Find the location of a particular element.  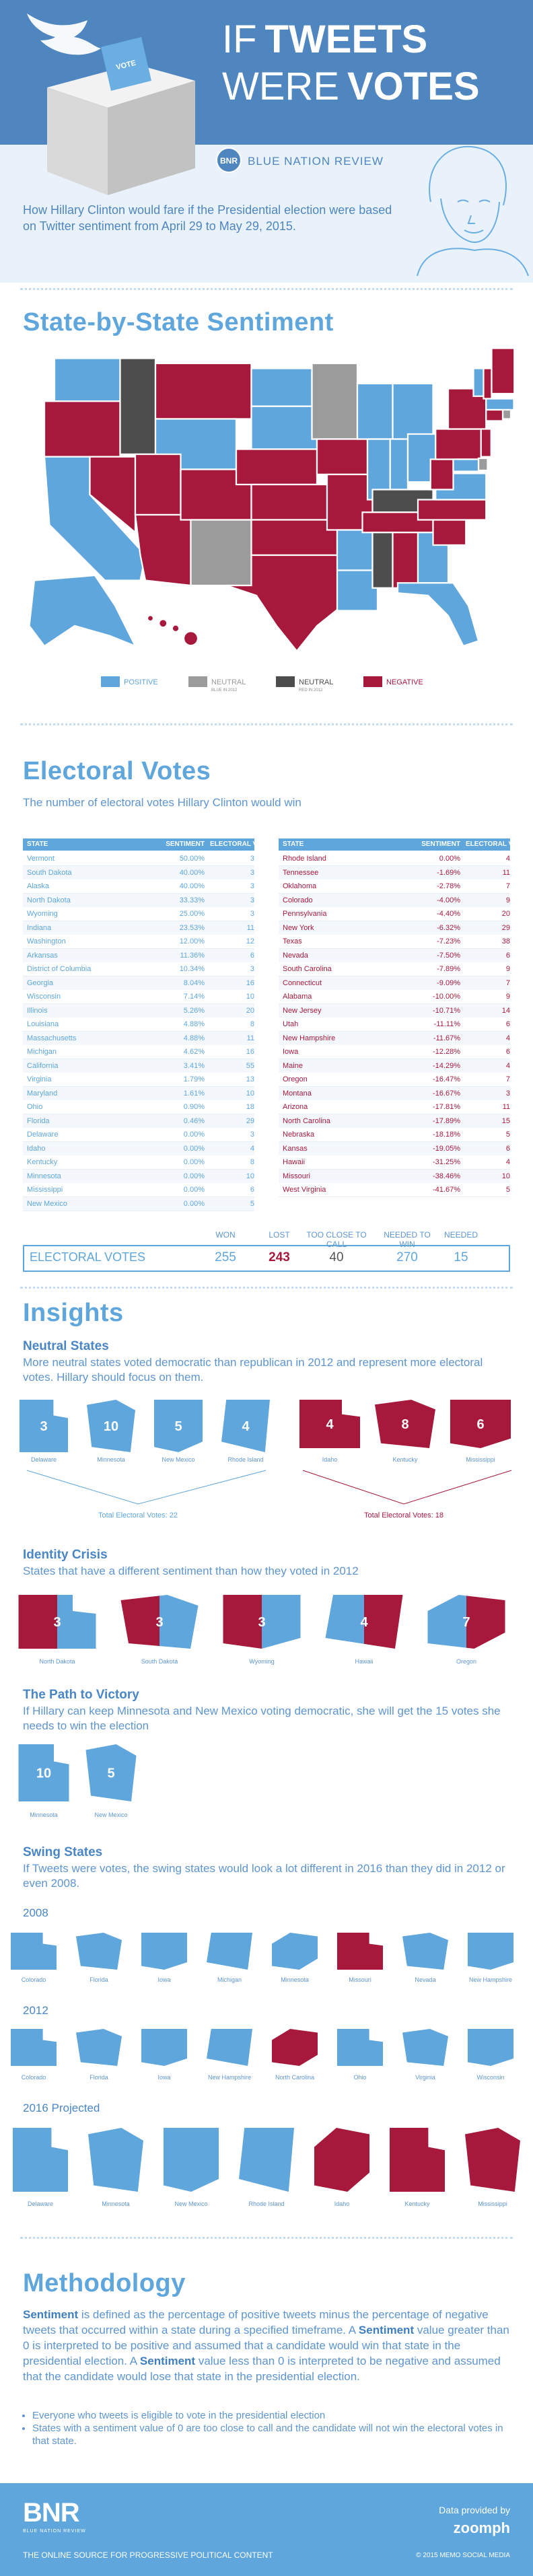

table-cell: Connecticut is located at coordinates (302, 982).